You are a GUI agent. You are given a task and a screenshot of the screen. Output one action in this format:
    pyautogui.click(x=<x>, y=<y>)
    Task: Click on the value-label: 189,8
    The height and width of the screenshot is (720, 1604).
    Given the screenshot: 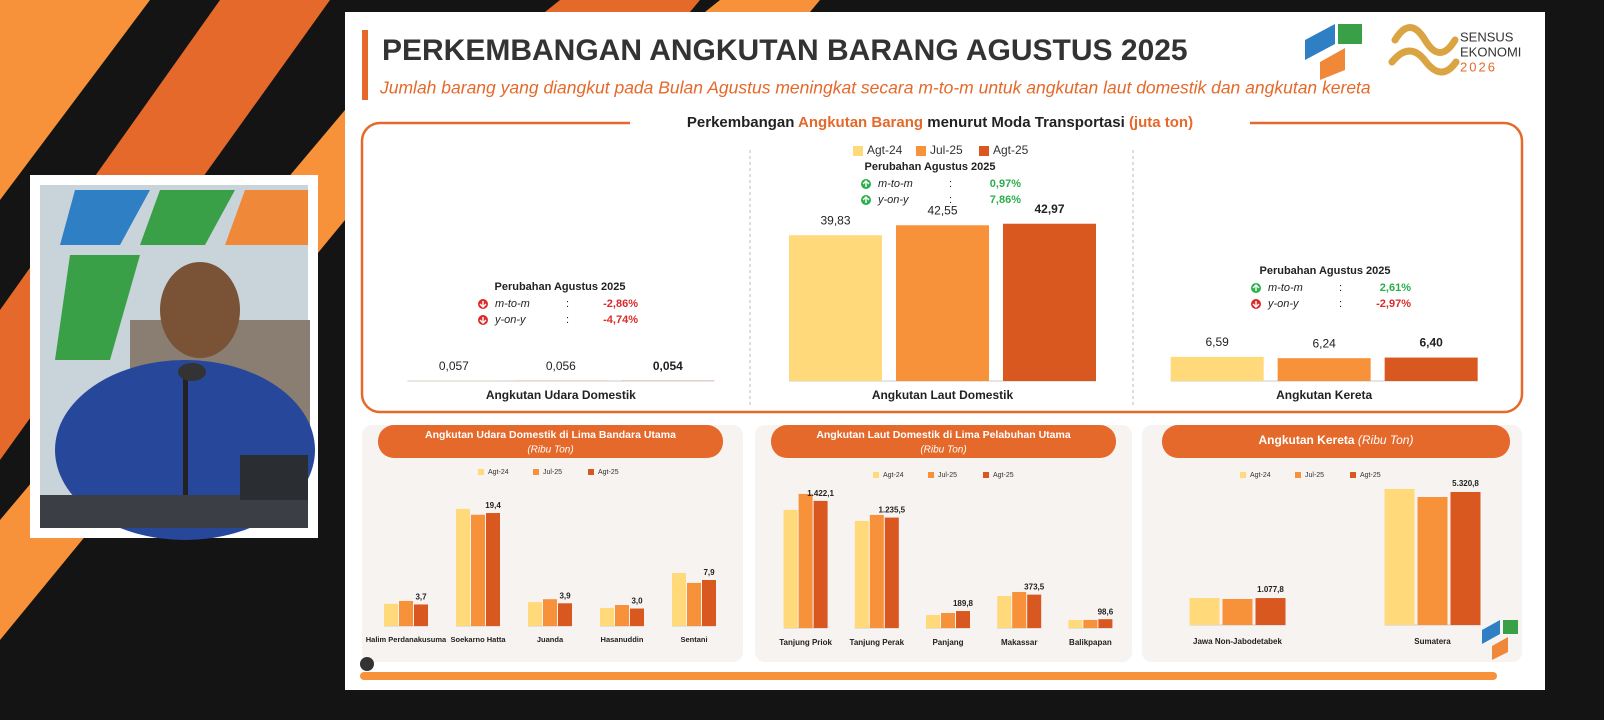 What is the action you would take?
    pyautogui.click(x=963, y=603)
    